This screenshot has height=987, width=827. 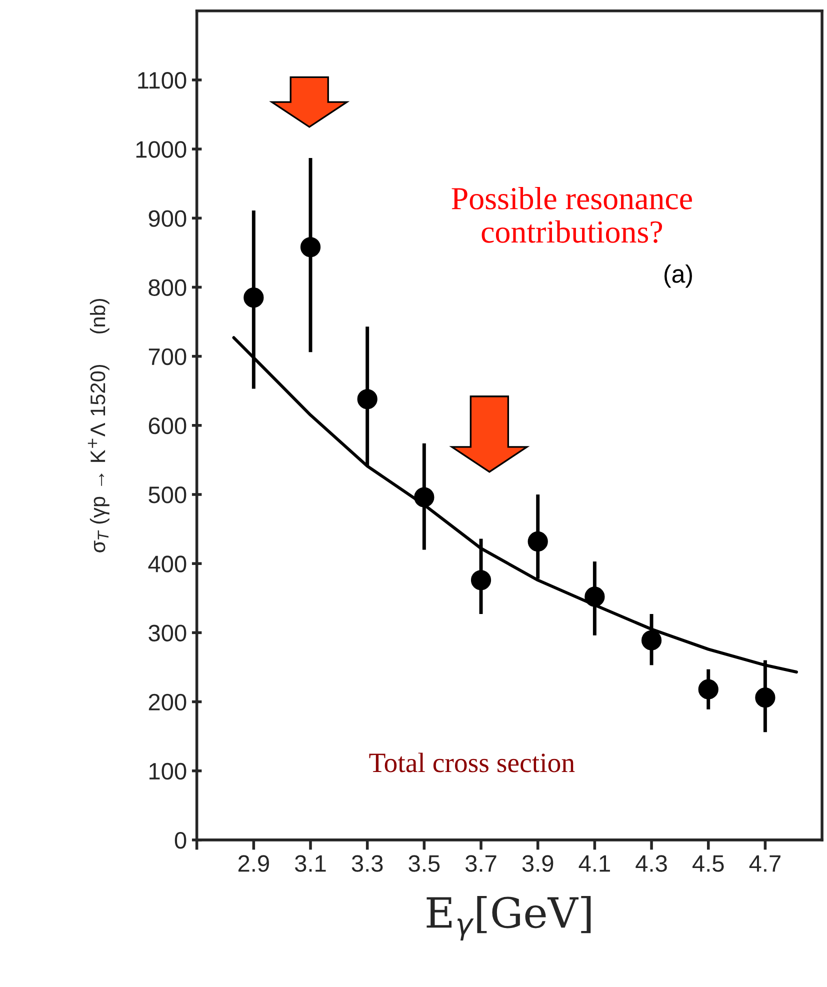 What do you see at coordinates (572, 214) in the screenshot?
I see `annotation: Possible resonance contributions?` at bounding box center [572, 214].